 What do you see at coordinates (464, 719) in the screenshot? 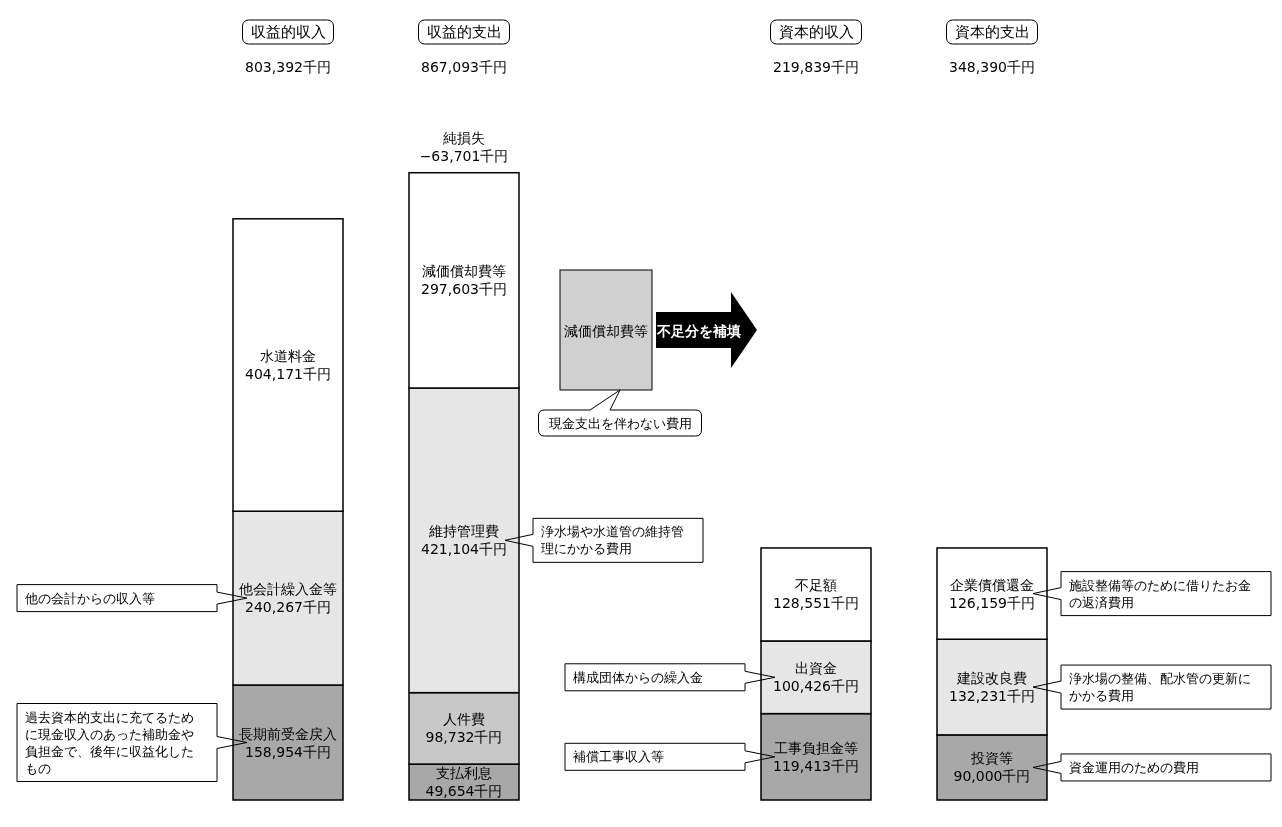
I see `series-label: 人件費` at bounding box center [464, 719].